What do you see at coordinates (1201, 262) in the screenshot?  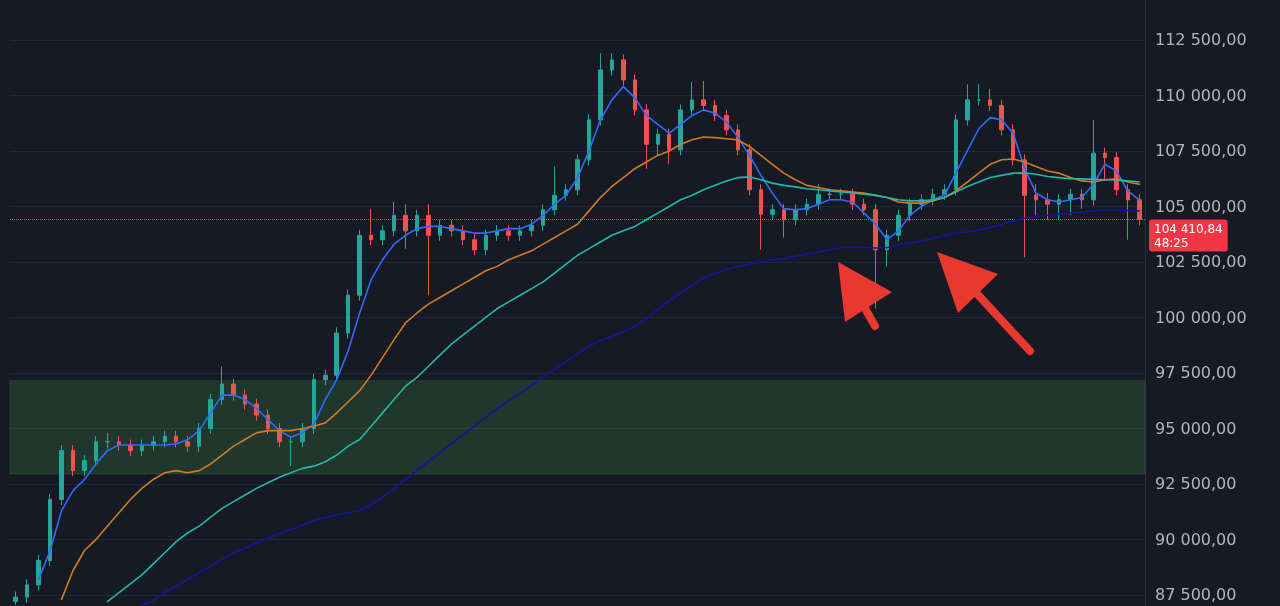 I see `y-tick-label: 102 500,00` at bounding box center [1201, 262].